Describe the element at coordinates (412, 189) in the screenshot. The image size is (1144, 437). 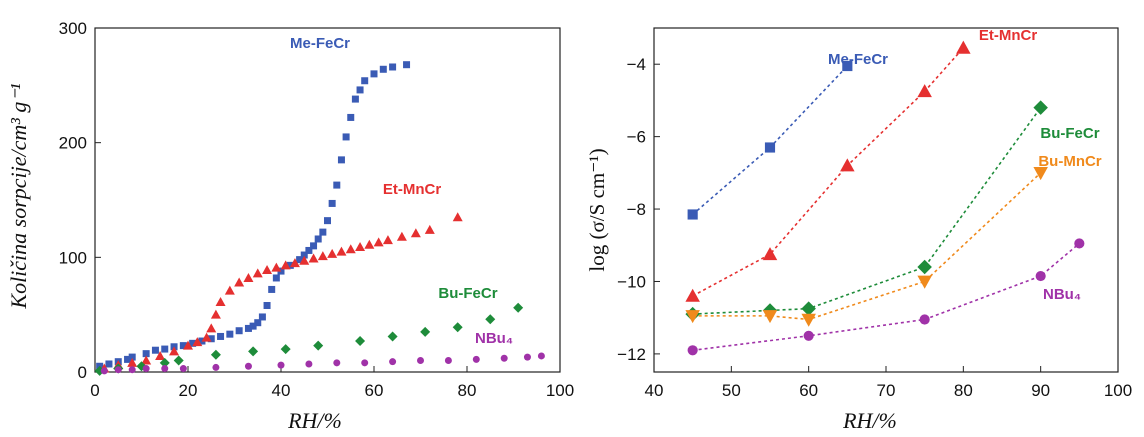
I see `series-label: Et-MnCr` at that location.